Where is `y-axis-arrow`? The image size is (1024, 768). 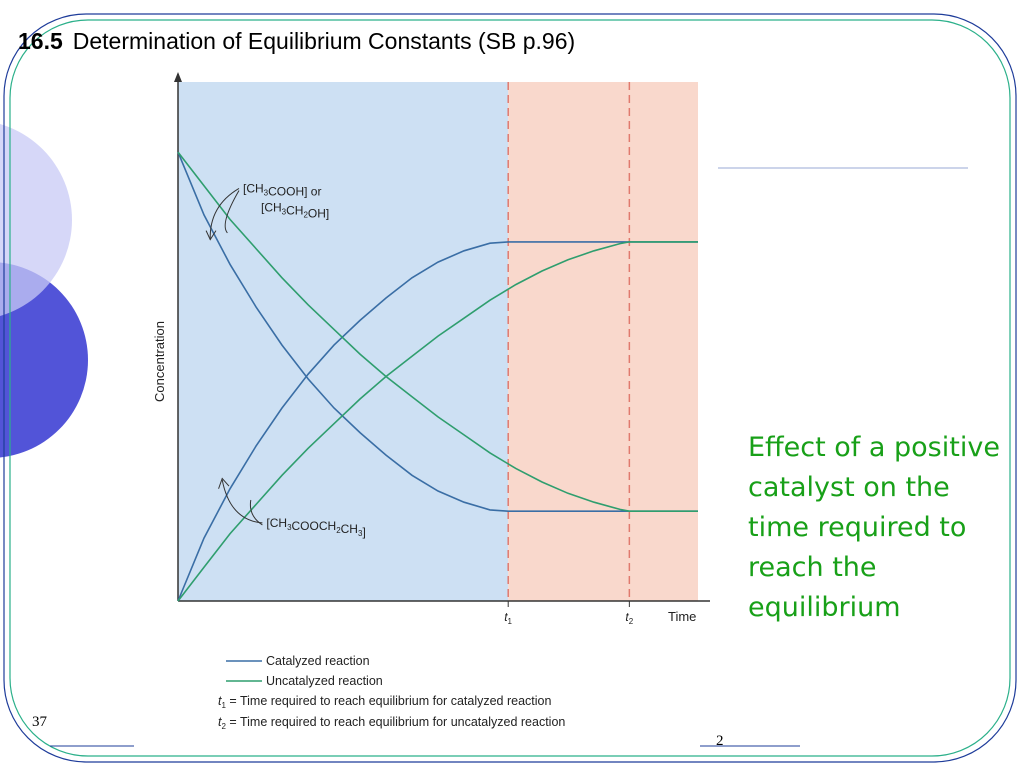 y-axis-arrow is located at coordinates (178, 77).